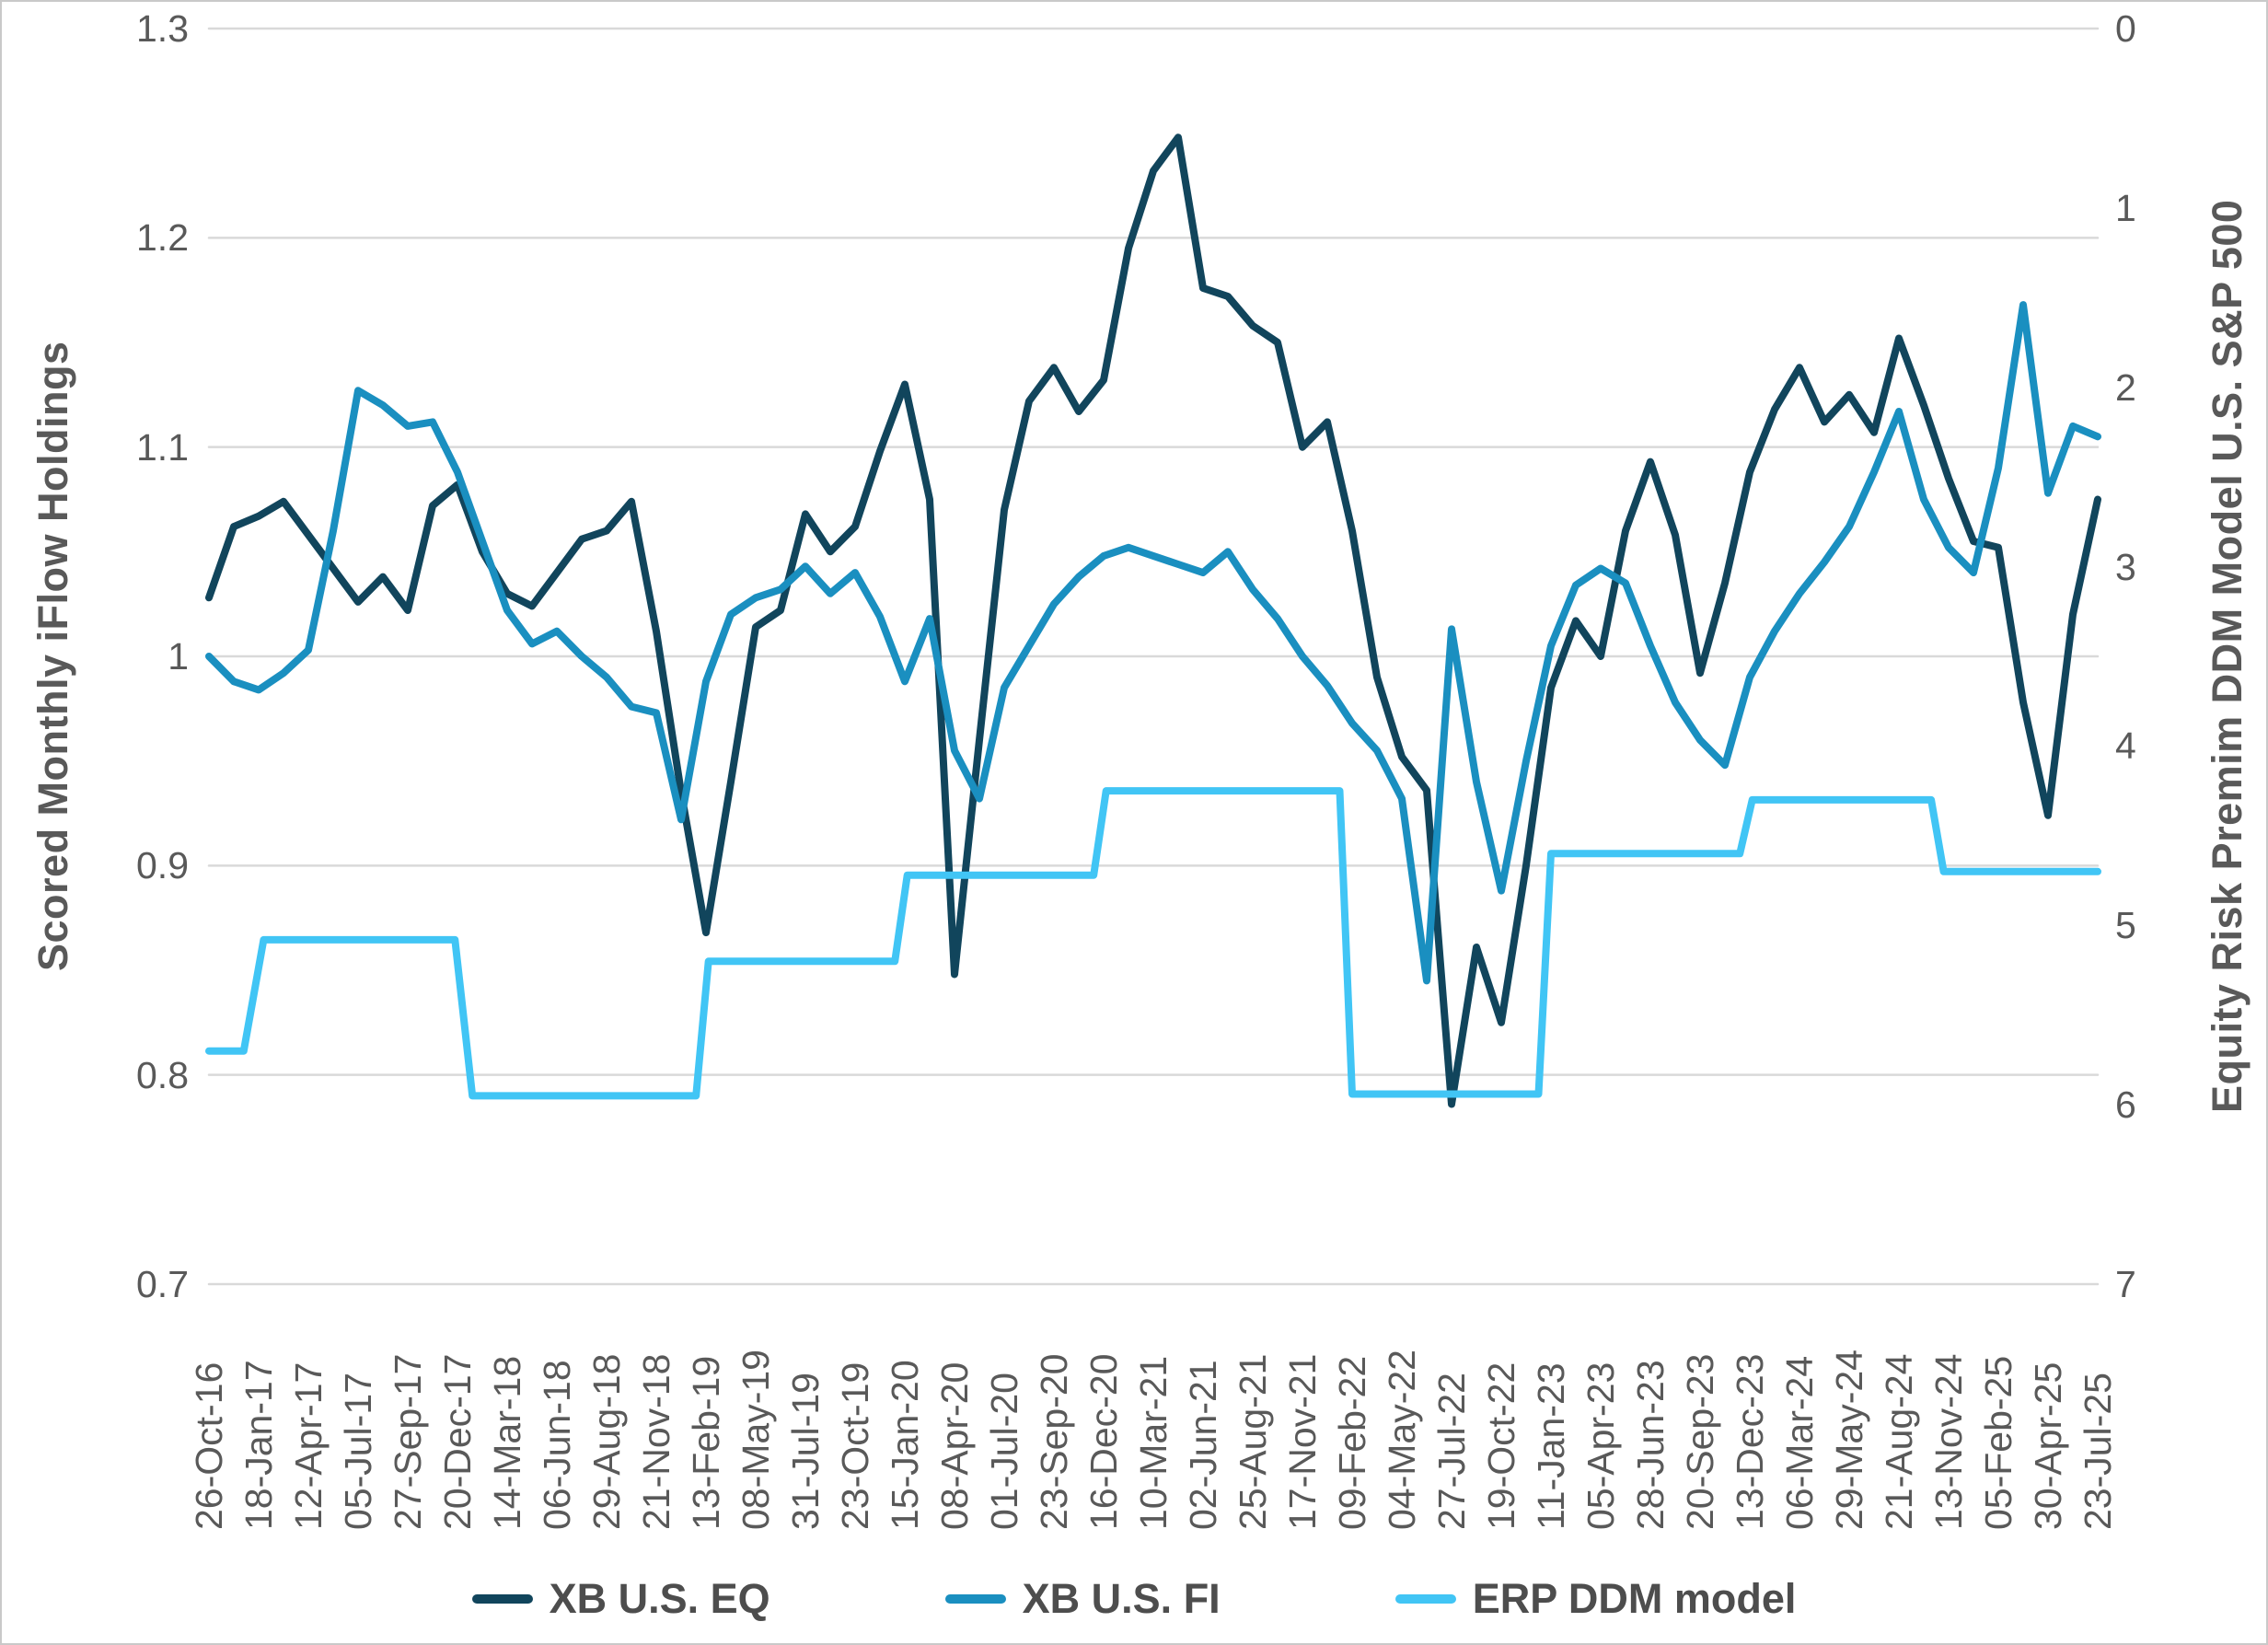  What do you see at coordinates (162, 1284) in the screenshot?
I see `left-axis-tick-label: 0.7` at bounding box center [162, 1284].